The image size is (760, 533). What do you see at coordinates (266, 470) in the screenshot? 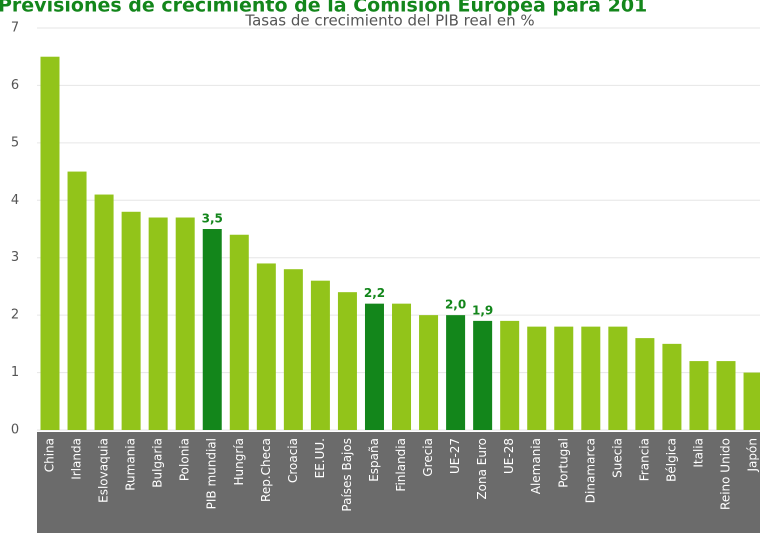
I see `x-tick-label: Rep.Checa` at bounding box center [266, 470].